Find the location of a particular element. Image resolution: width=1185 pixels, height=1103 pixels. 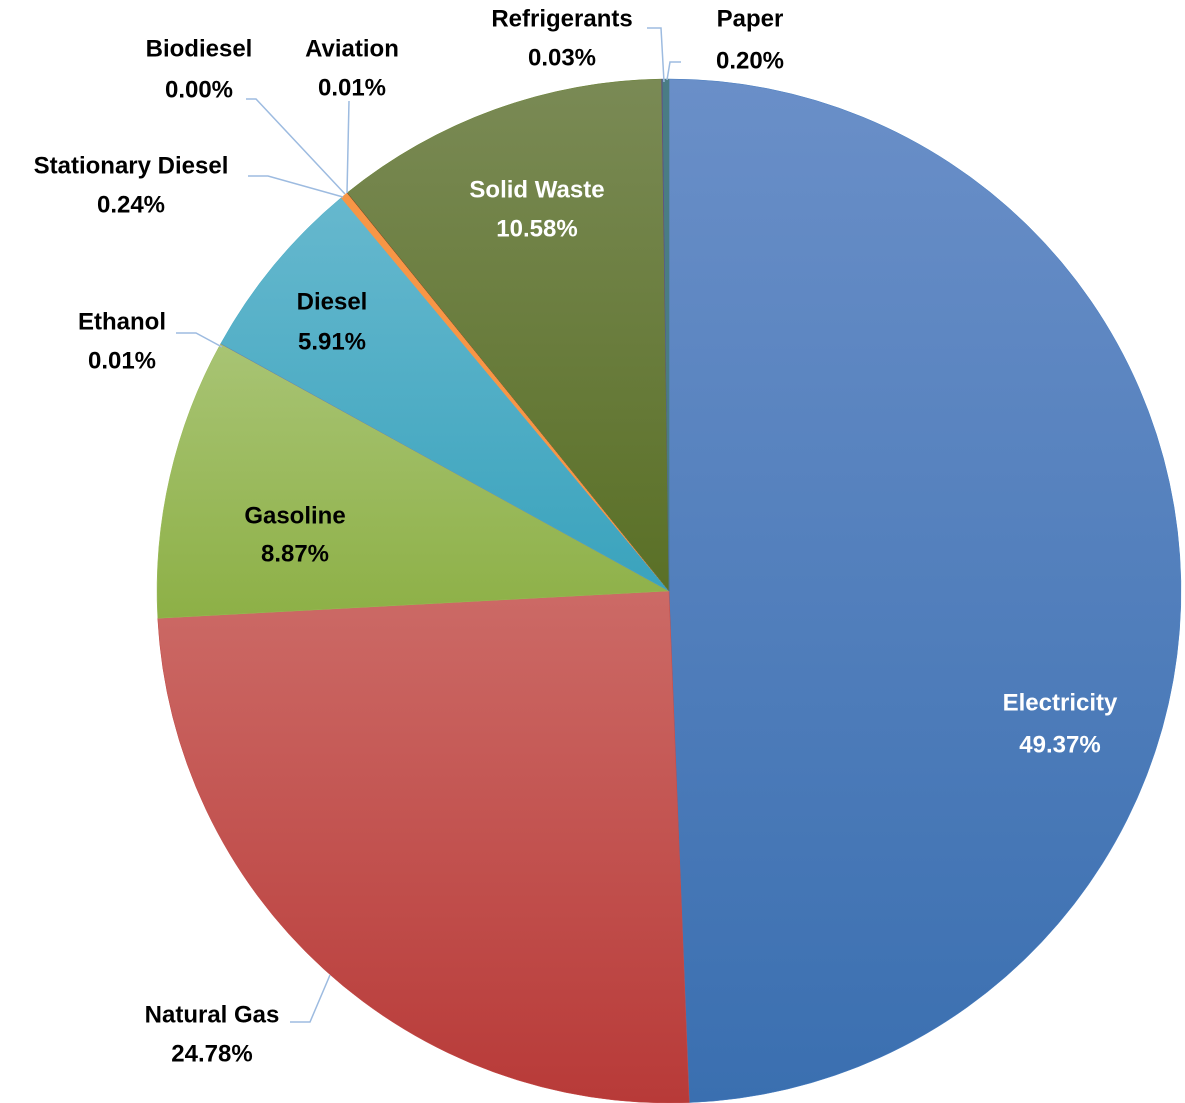

leader-line-natural-gas is located at coordinates (310, 998).